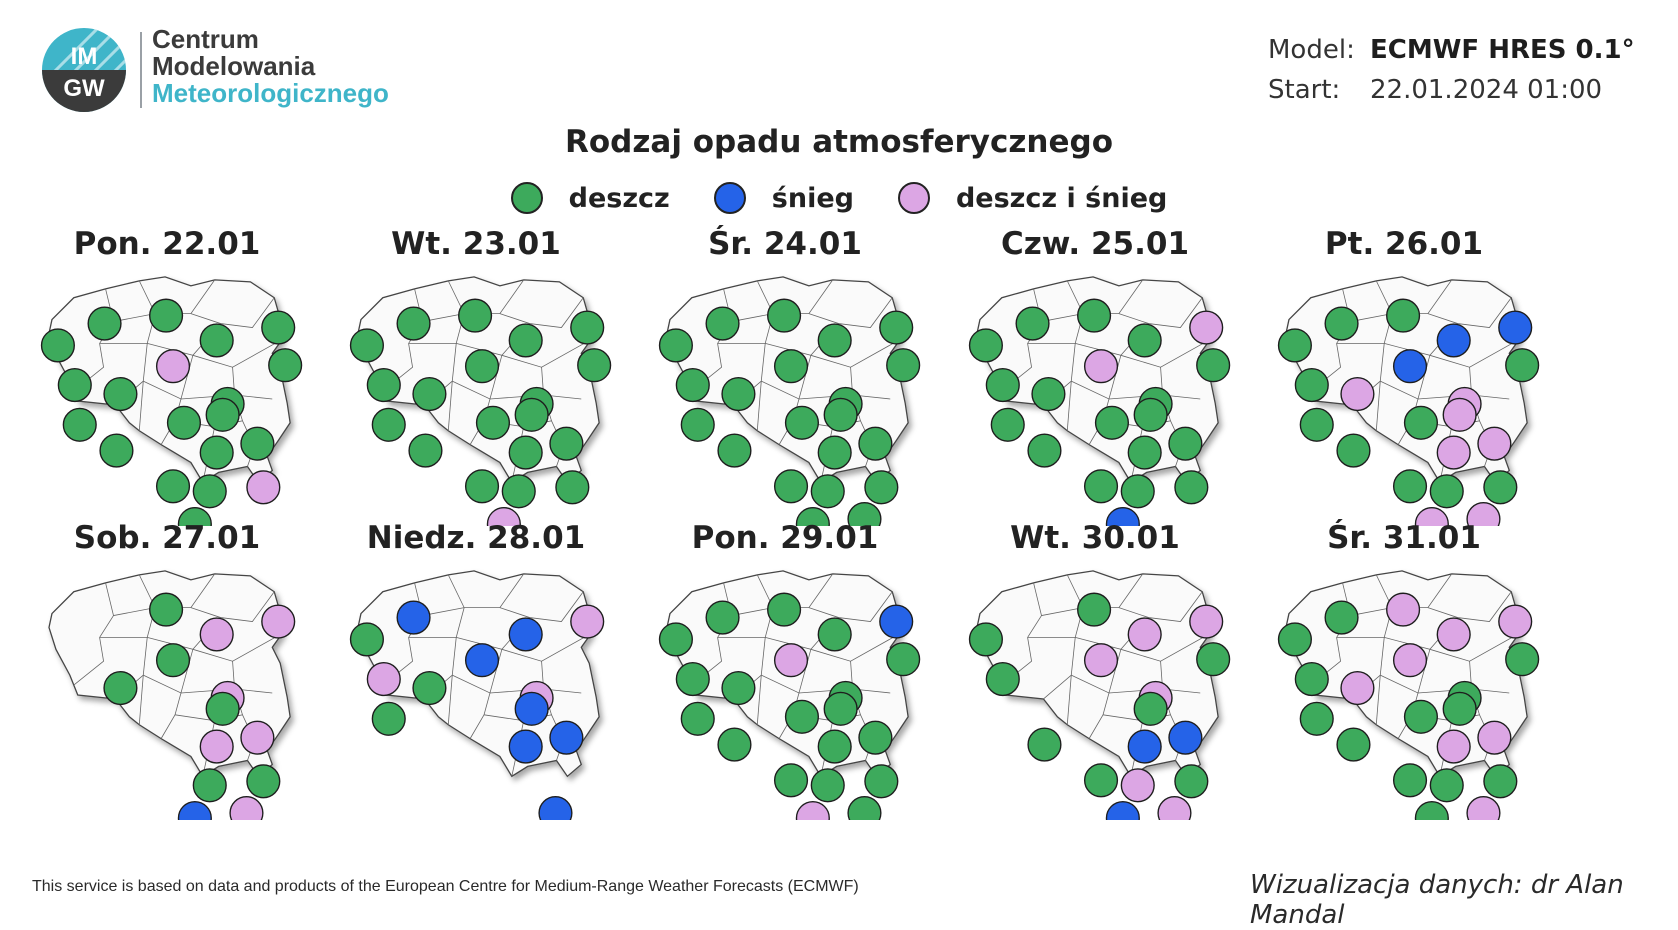 The width and height of the screenshot is (1678, 930). I want to click on day-map-panel: Śr. 24.01, so click(800, 376).